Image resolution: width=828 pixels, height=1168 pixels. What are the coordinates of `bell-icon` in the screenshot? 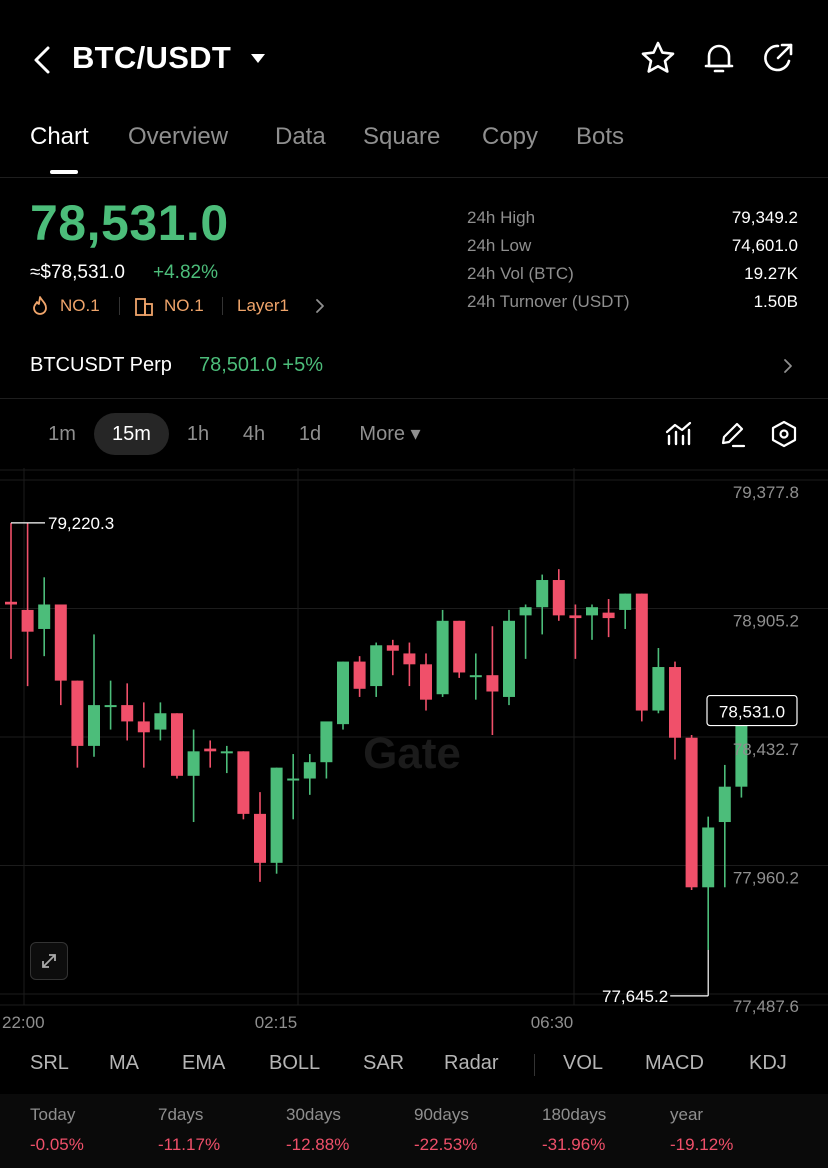 It's located at (719, 58).